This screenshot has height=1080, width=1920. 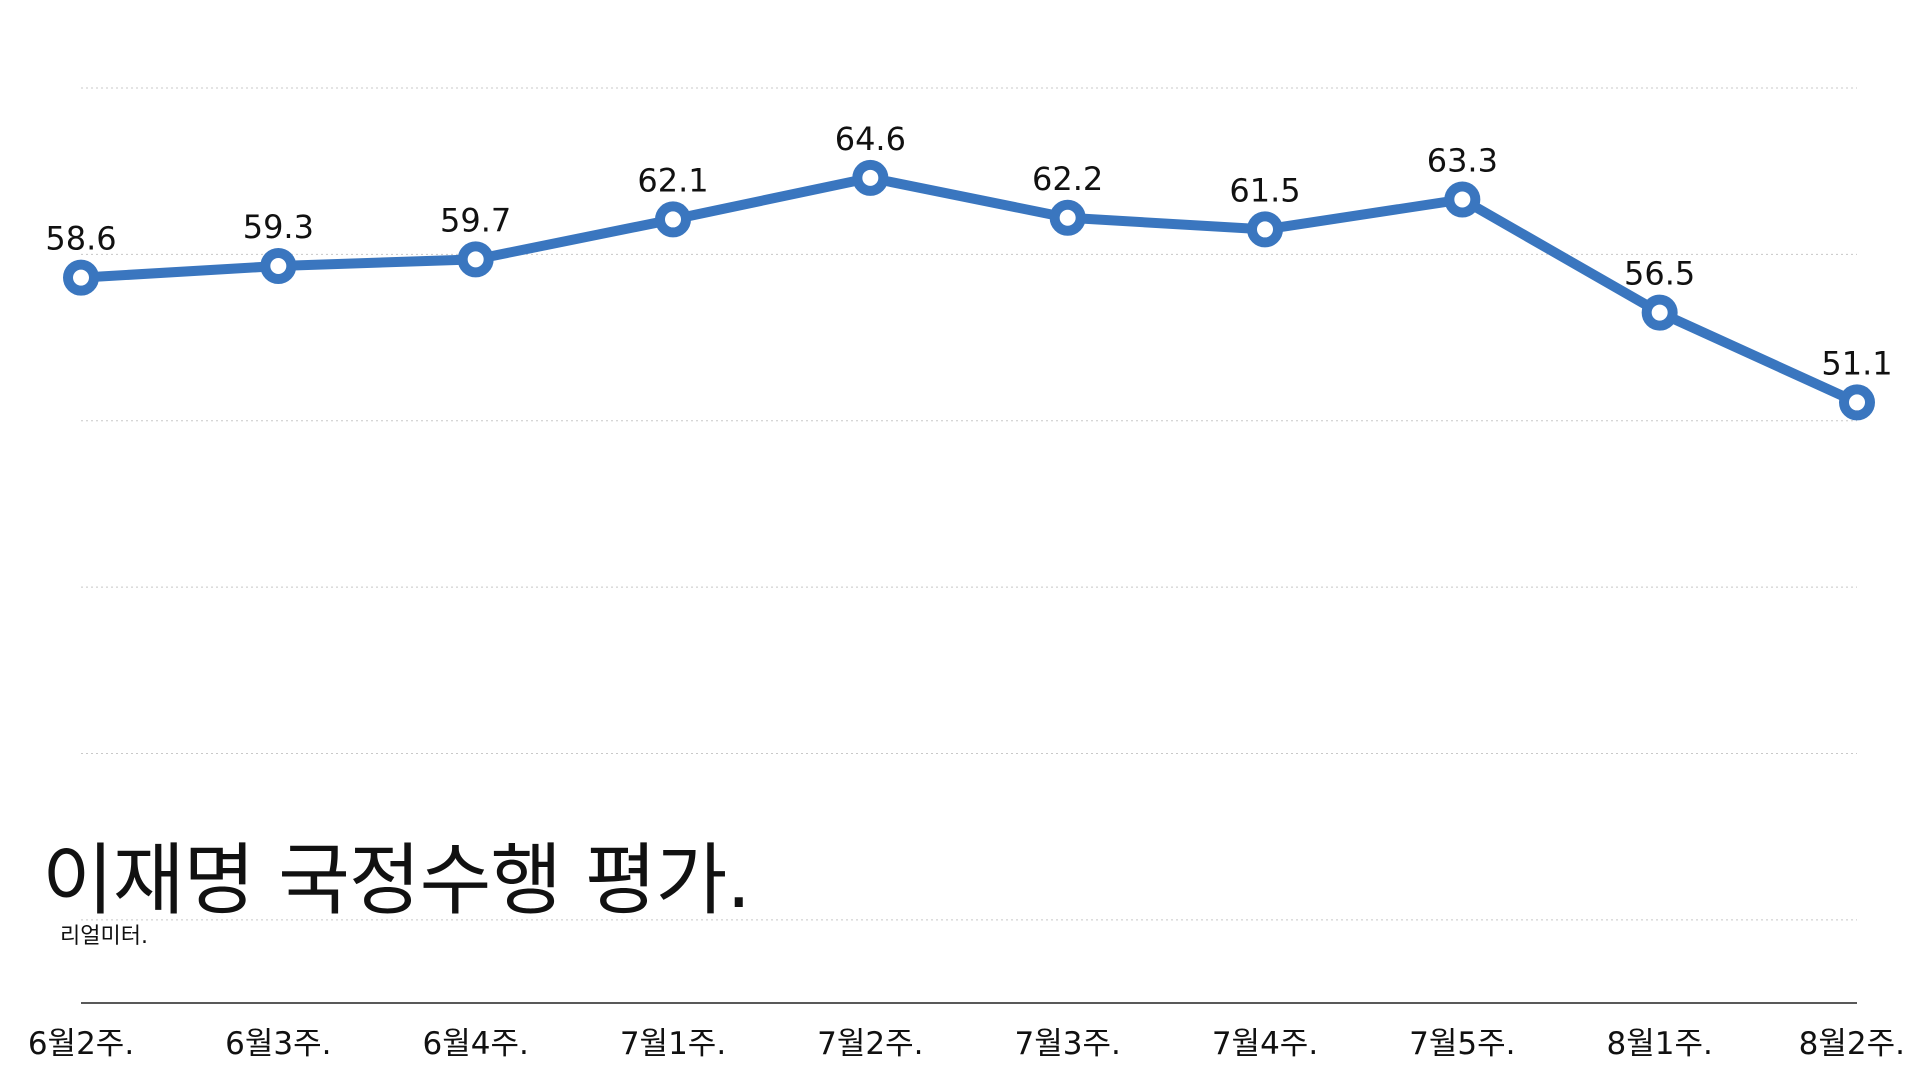 I want to click on data-label: 61.5, so click(x=1264, y=190).